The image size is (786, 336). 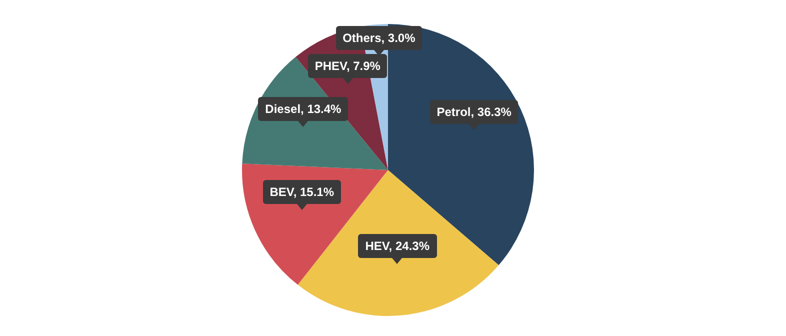 I want to click on data-label: , 7.9%, so click(x=363, y=66).